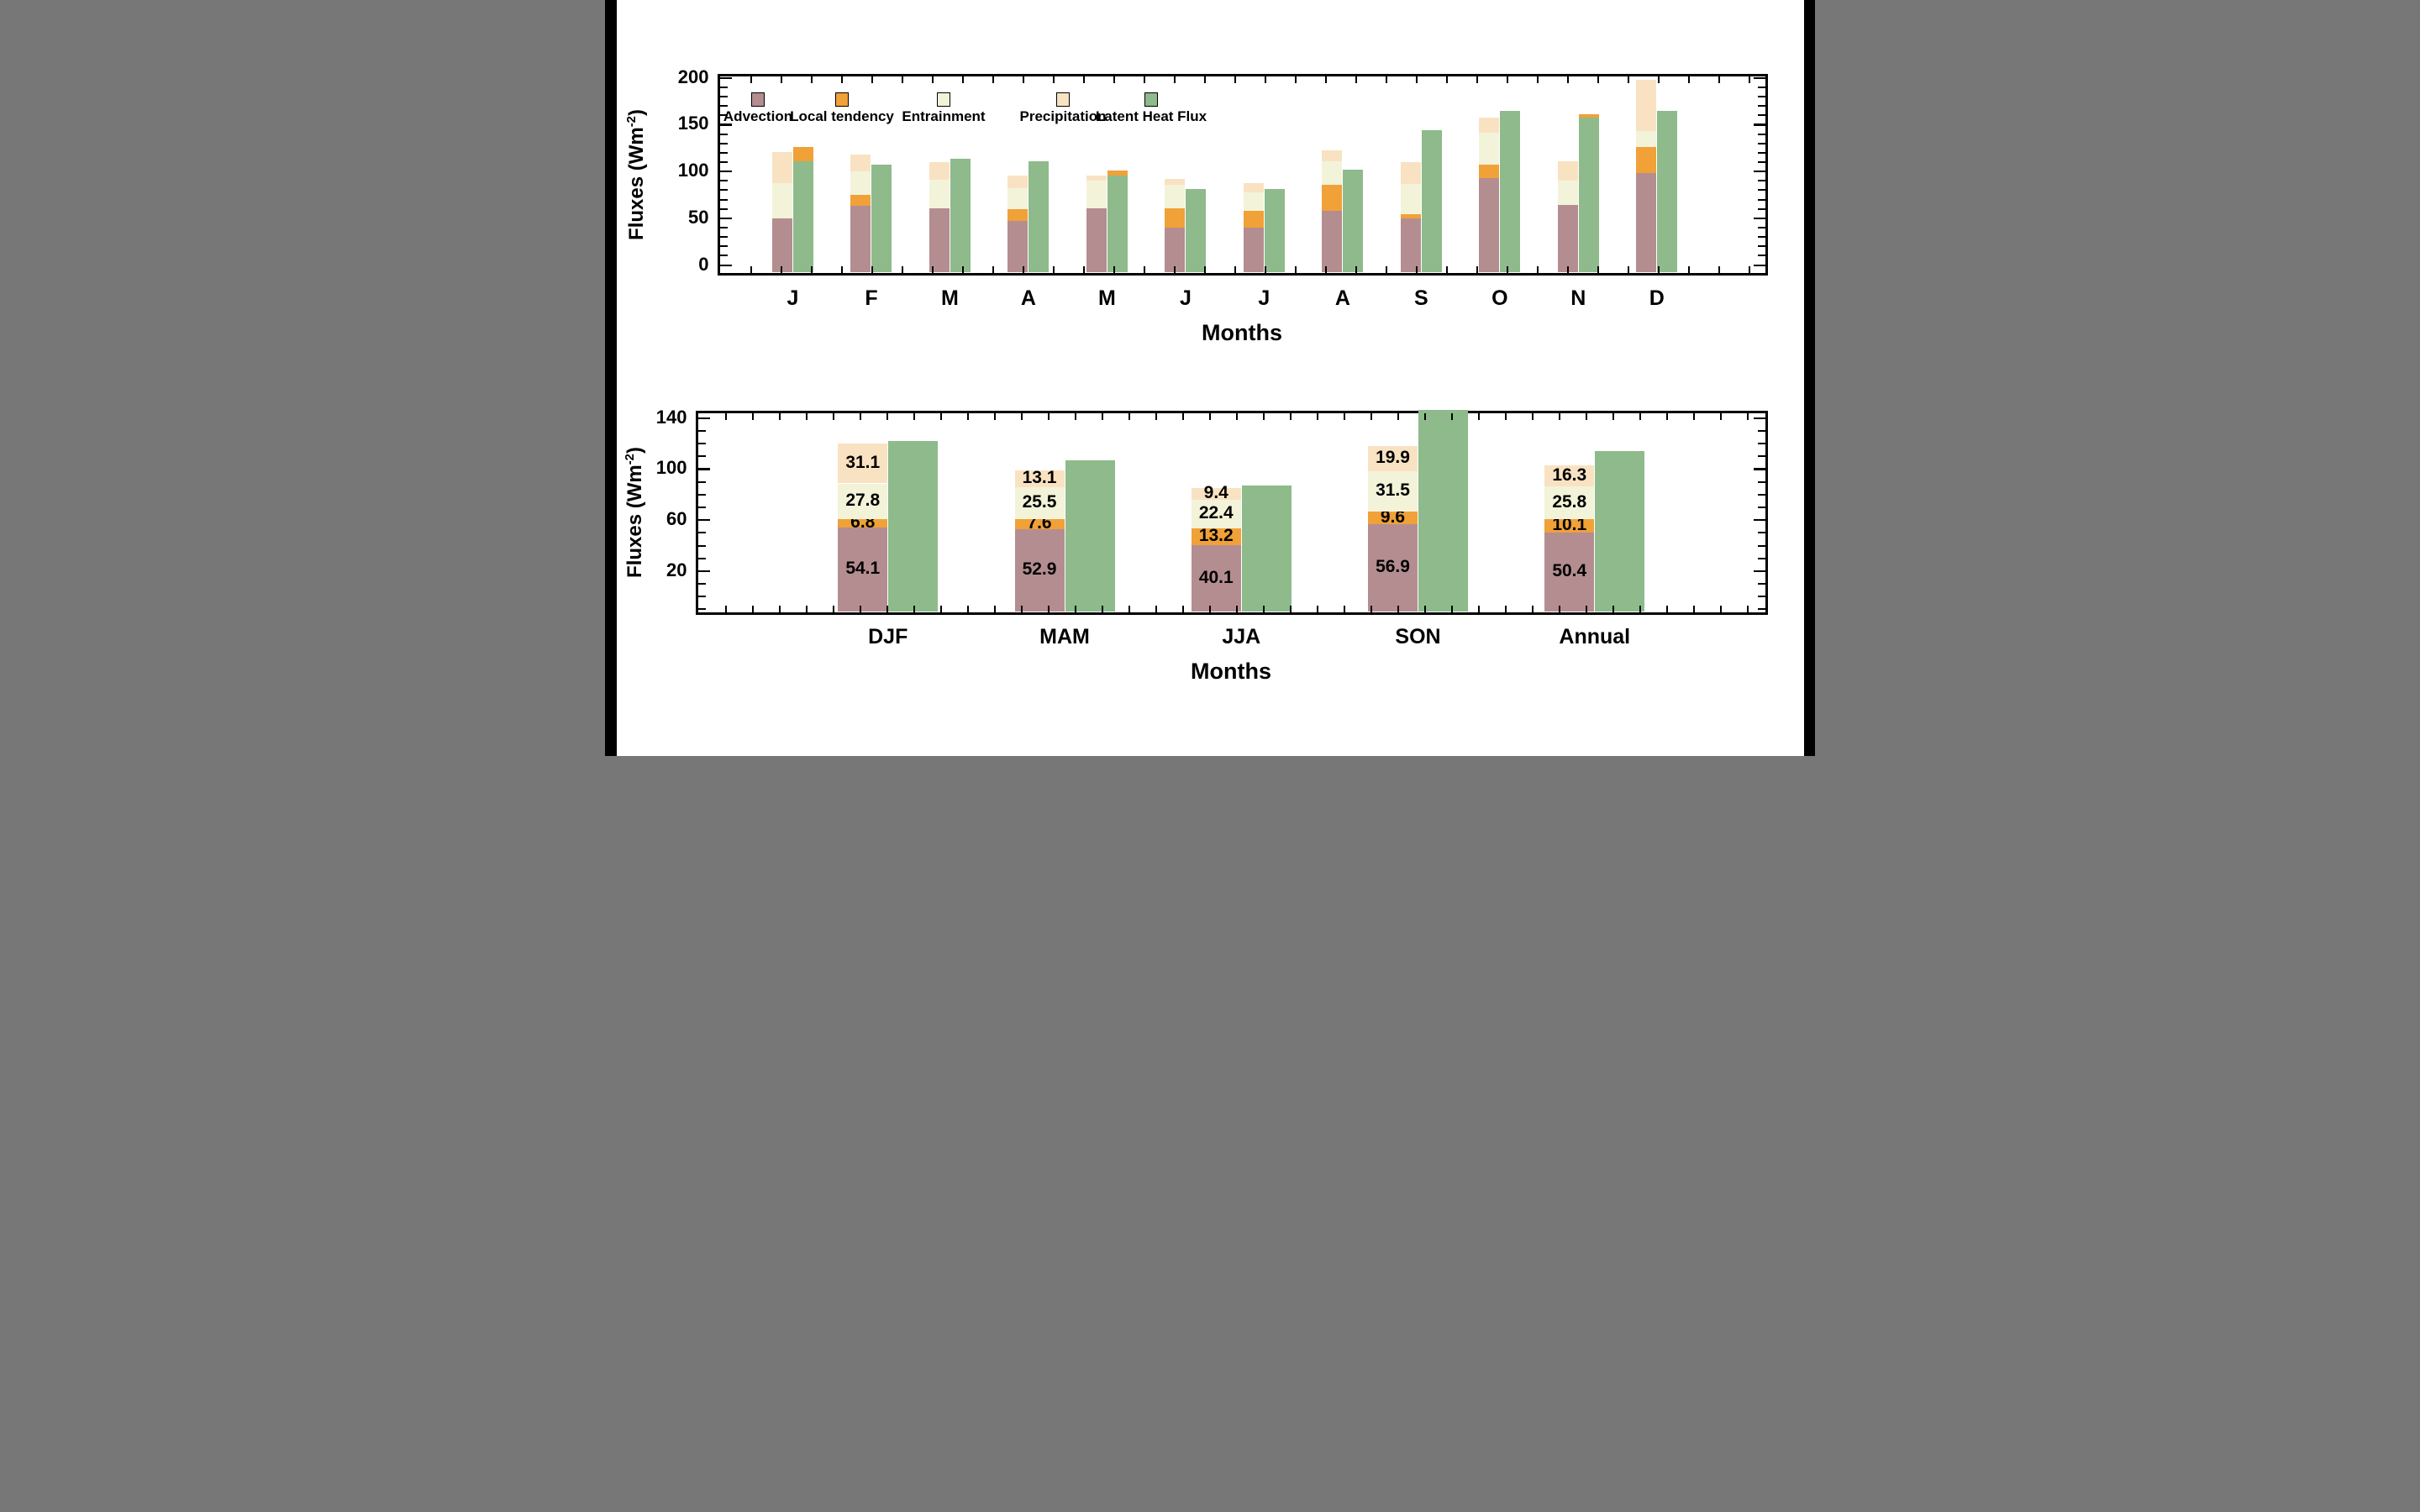  Describe the element at coordinates (1578, 298) in the screenshot. I see `category-label-n: N` at that location.